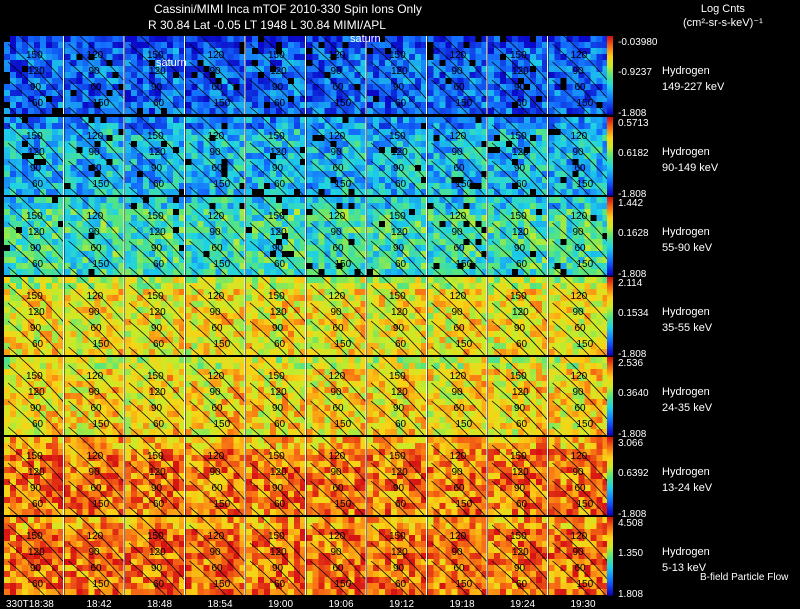 The width and height of the screenshot is (800, 609). What do you see at coordinates (686, 152) in the screenshot?
I see `channel-species: Hydrogen` at bounding box center [686, 152].